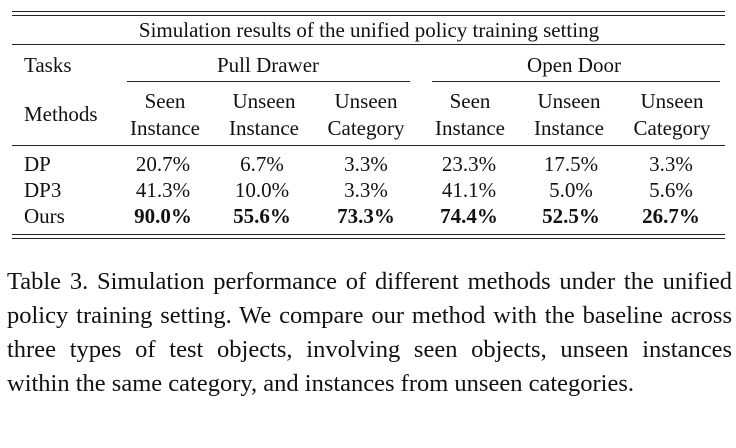 The width and height of the screenshot is (736, 448). Describe the element at coordinates (366, 101) in the screenshot. I see `col-header-3-line-1: Unseen` at that location.